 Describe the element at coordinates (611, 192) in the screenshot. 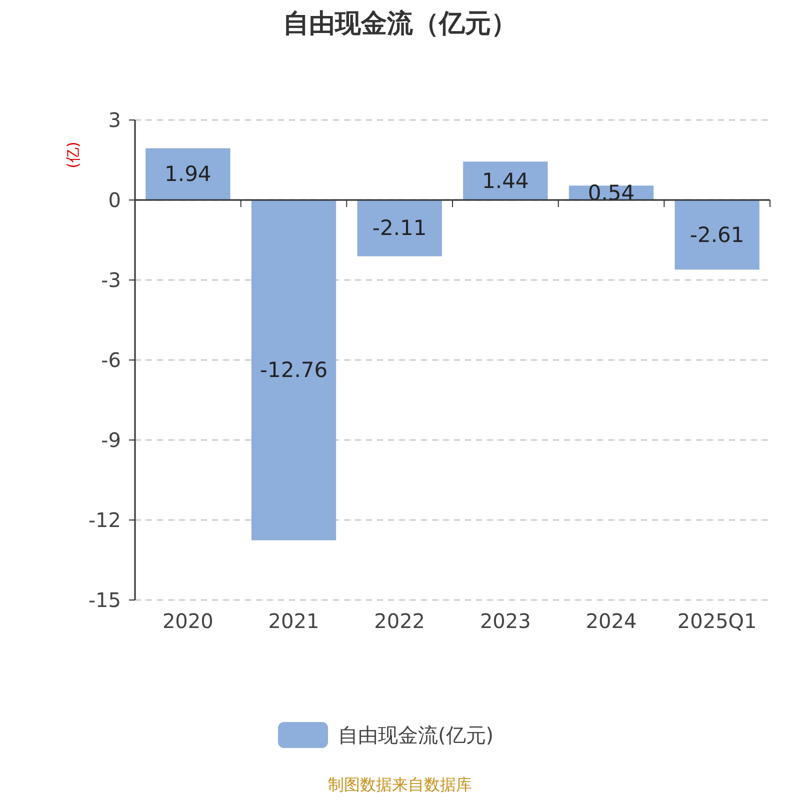

I see `data-label: 0.54` at that location.